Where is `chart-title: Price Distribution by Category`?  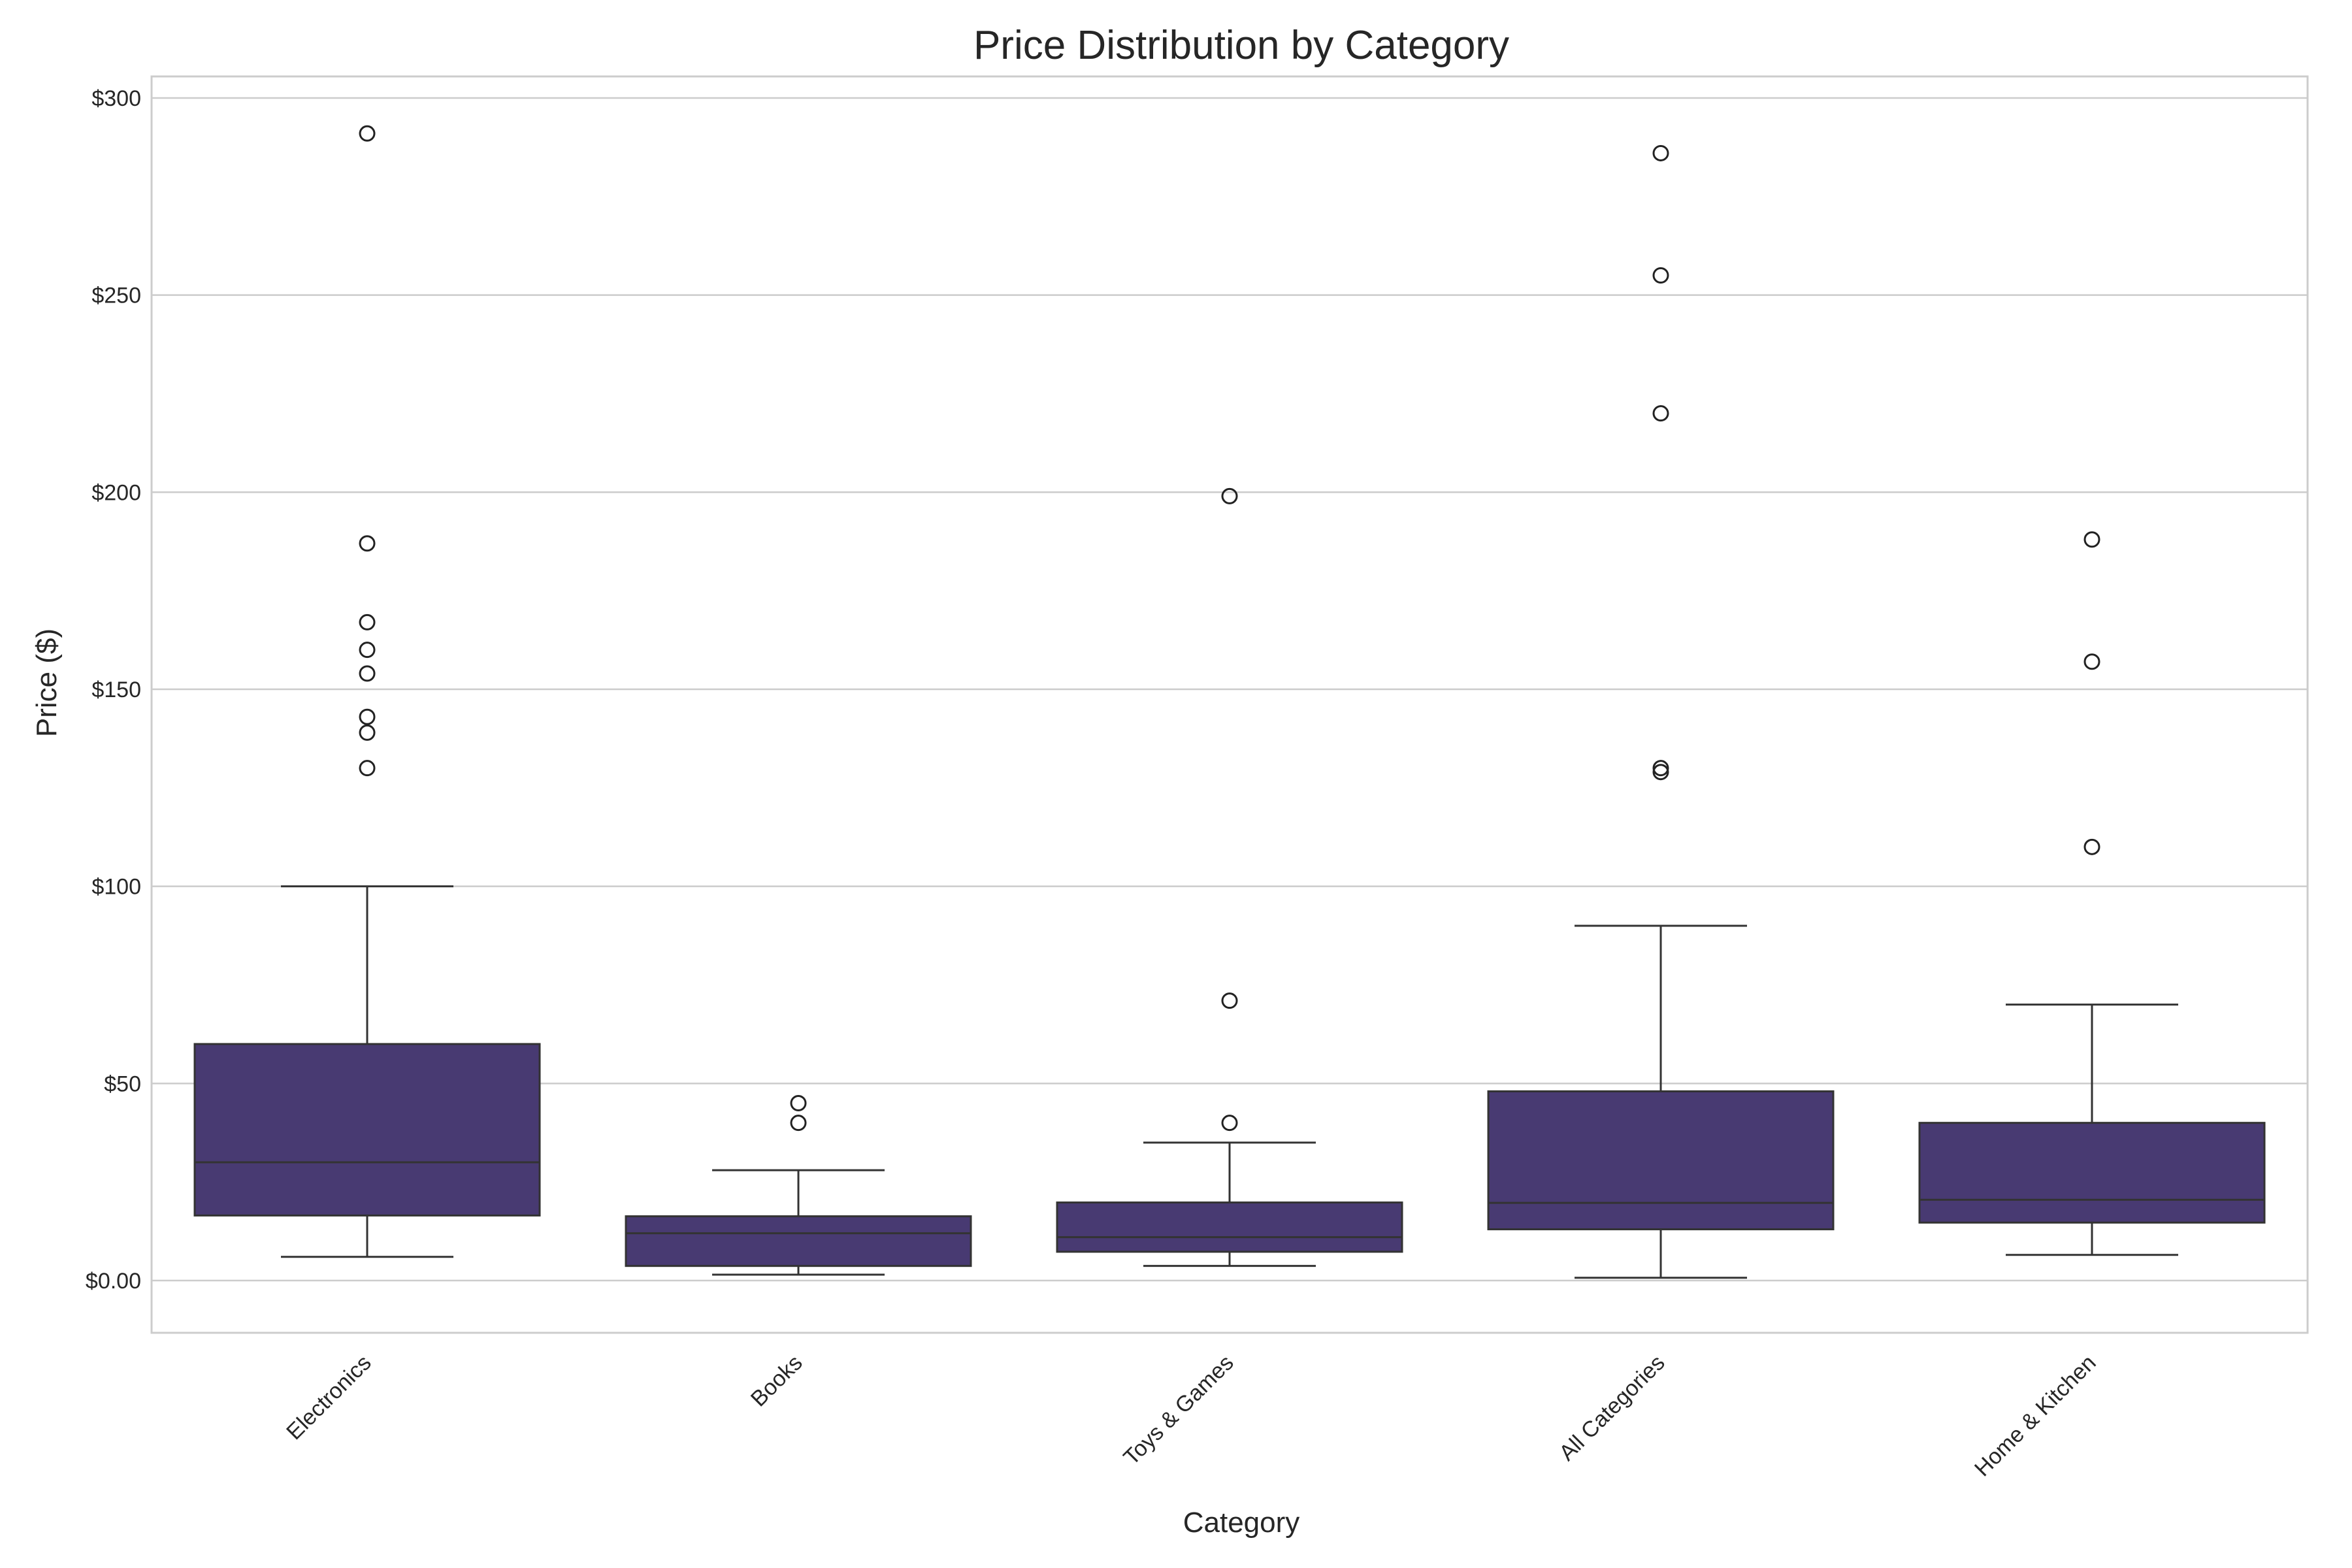 chart-title: Price Distribution by Category is located at coordinates (1241, 45).